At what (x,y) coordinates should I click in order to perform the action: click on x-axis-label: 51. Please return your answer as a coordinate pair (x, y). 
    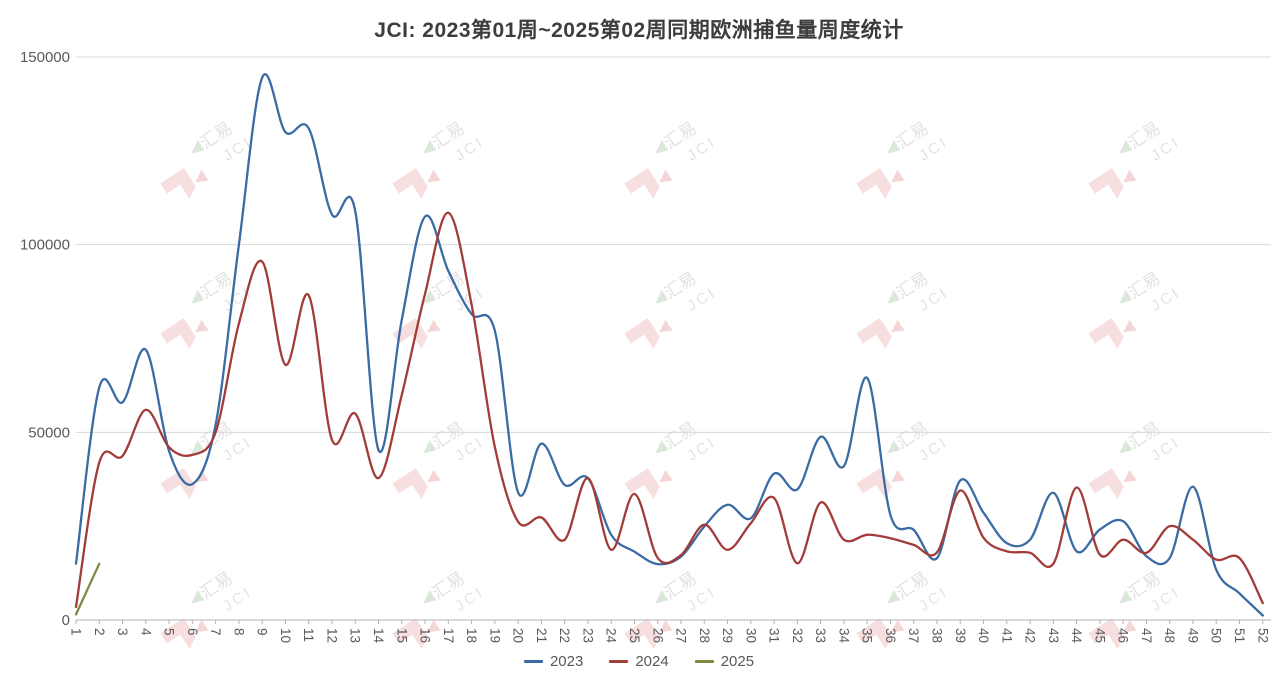
    Looking at the image, I should click on (1239, 635).